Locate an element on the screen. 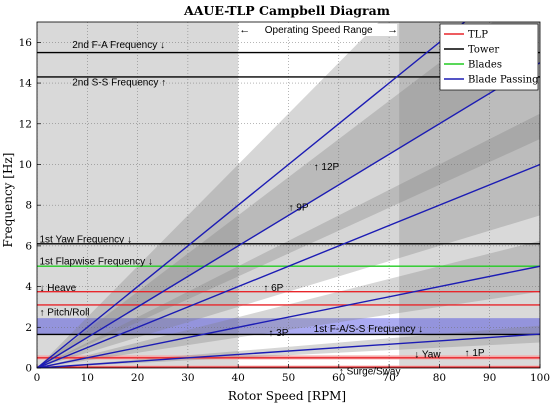  x-tick-label: 20 is located at coordinates (137, 378).